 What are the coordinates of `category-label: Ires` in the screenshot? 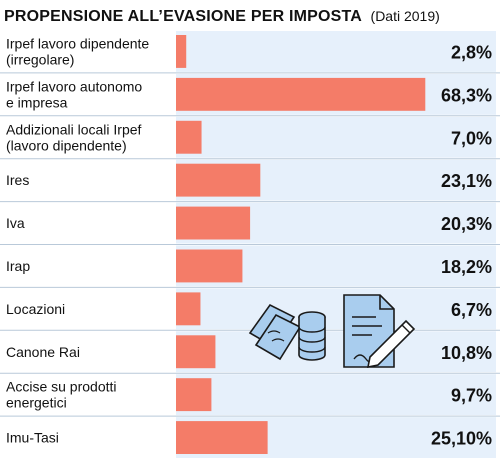 It's located at (17, 180).